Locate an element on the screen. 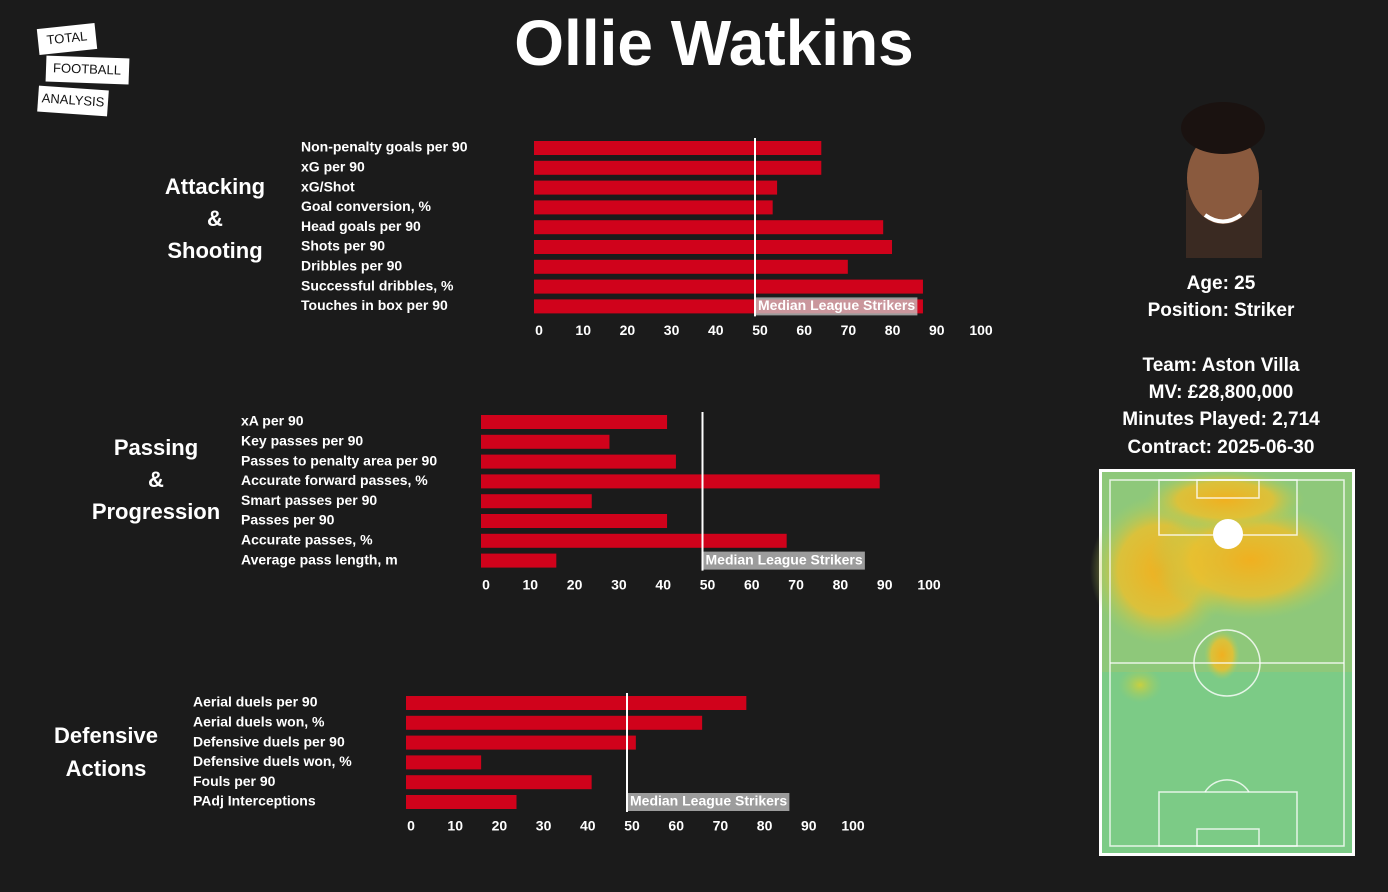  pitch-lines is located at coordinates (1227, 663).